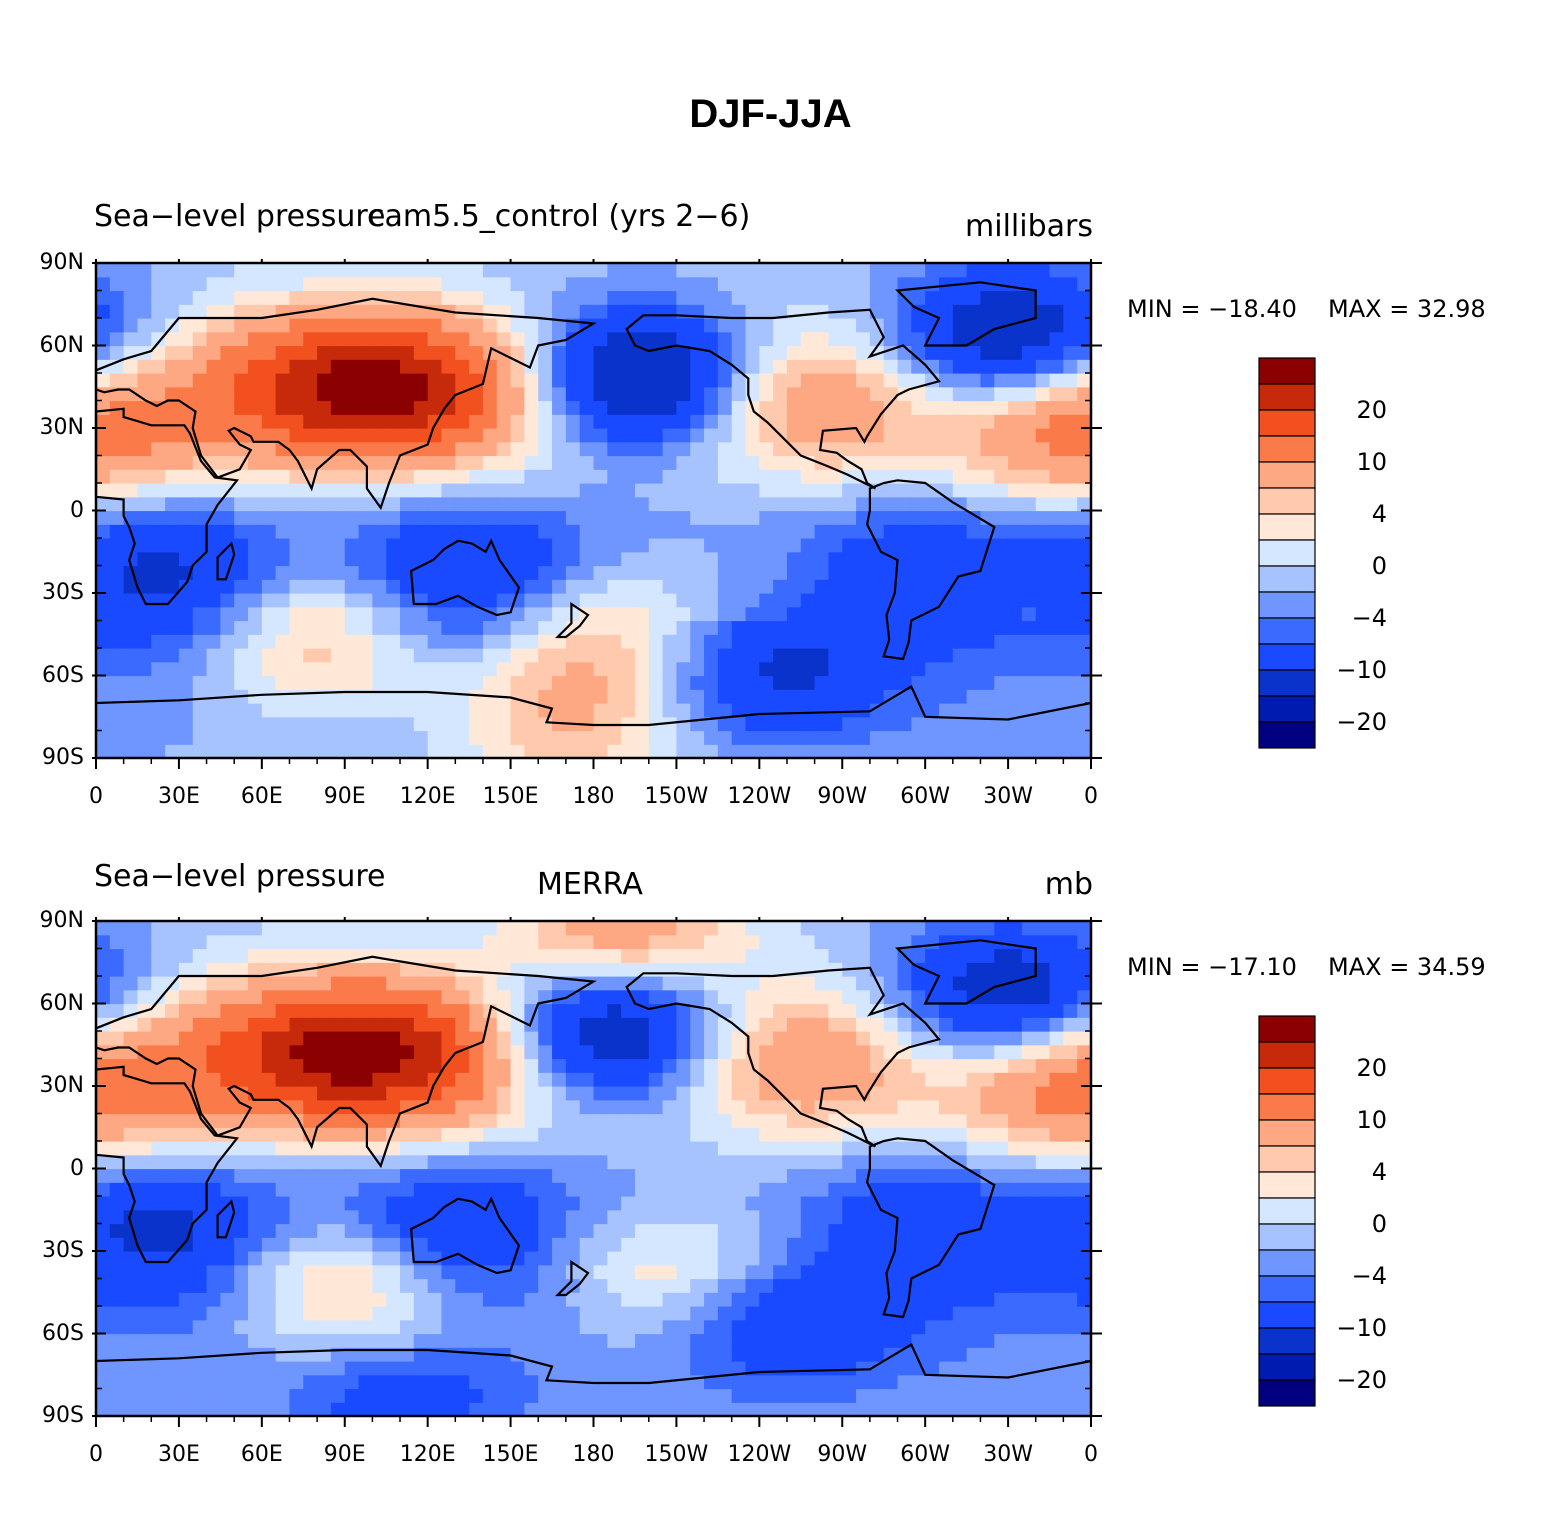  Describe the element at coordinates (676, 796) in the screenshot. I see `x-tick-label: 150W` at that location.